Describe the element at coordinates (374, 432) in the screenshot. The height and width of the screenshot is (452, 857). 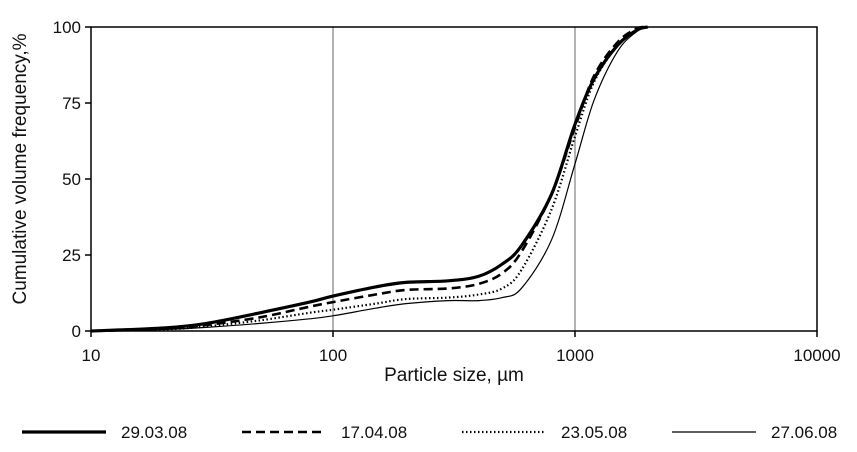
I see `legend-label-2: 17.04.08` at that location.